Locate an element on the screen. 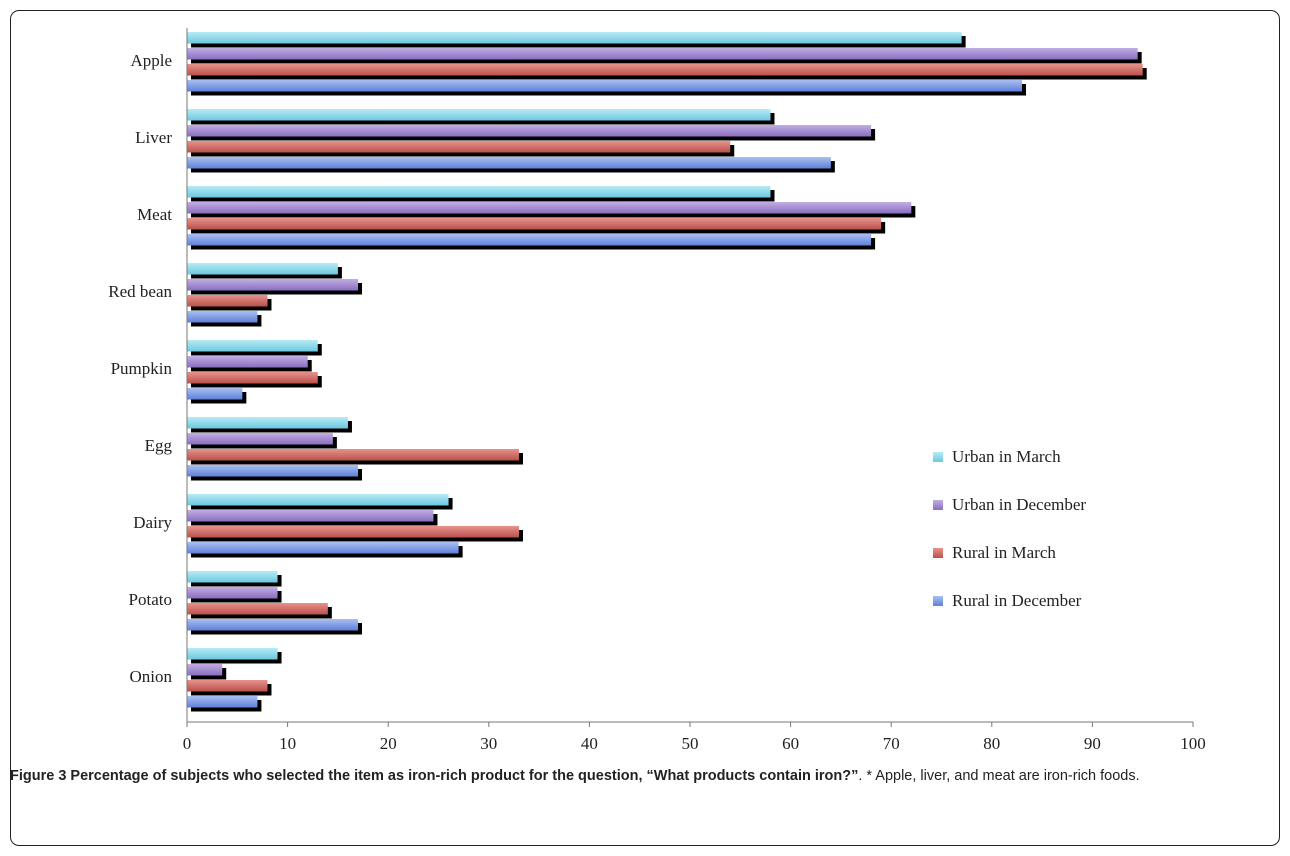 The height and width of the screenshot is (856, 1290). bar-dairy-rural-in-march is located at coordinates (353, 532).